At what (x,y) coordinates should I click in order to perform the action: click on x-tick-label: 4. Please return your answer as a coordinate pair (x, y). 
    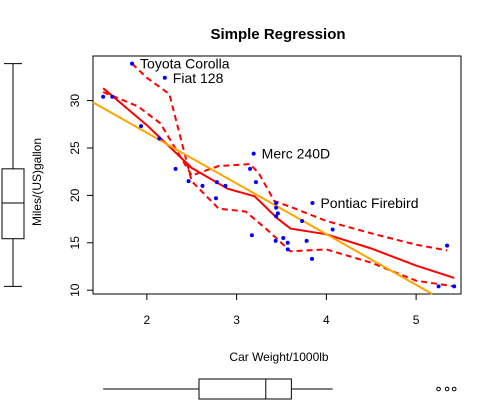
    Looking at the image, I should click on (326, 320).